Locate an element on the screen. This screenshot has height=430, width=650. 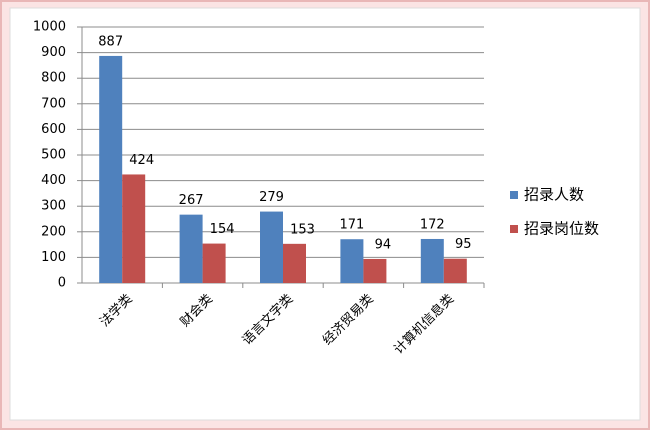
value-label: 279 is located at coordinates (271, 197).